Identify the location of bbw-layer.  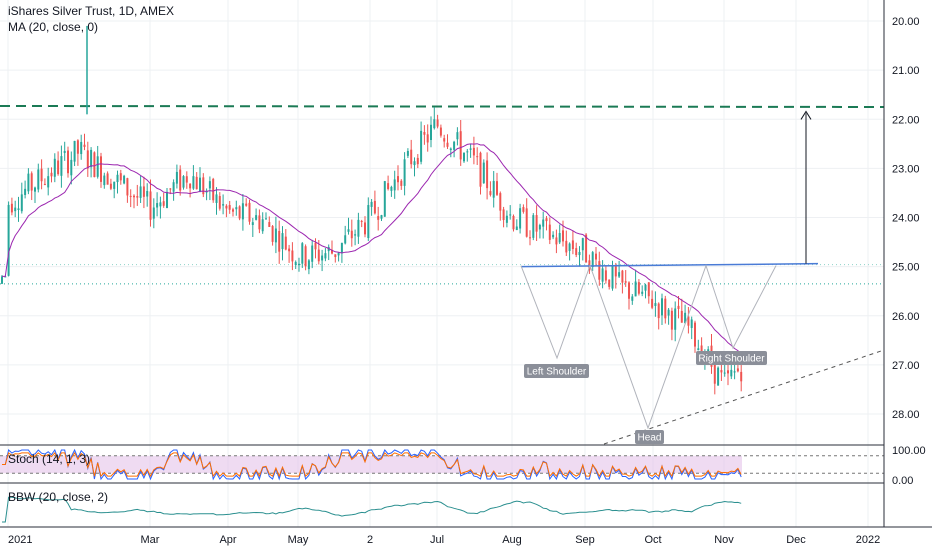
(372, 509).